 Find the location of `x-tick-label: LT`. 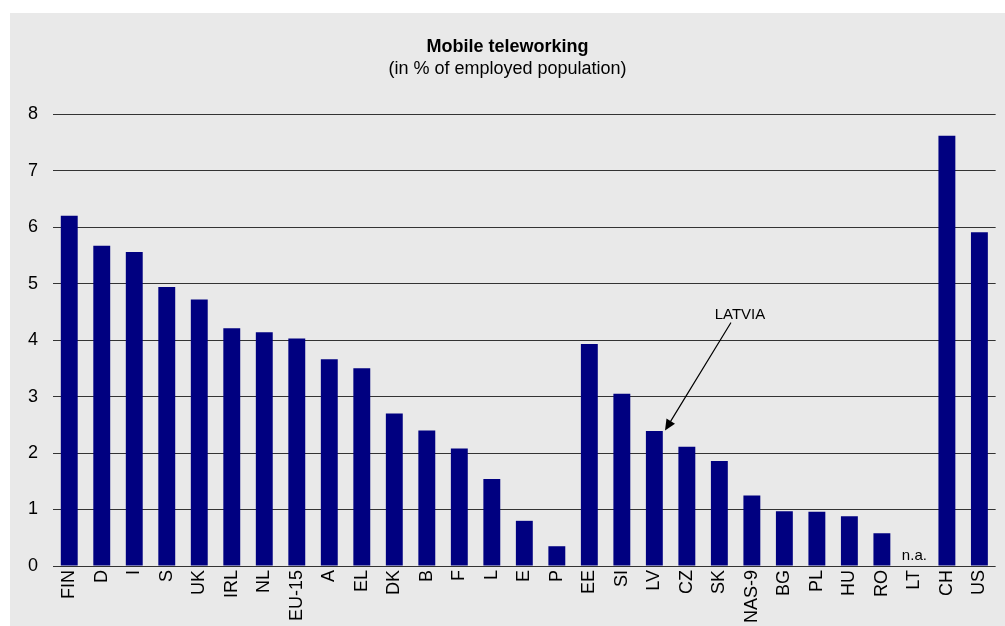

x-tick-label: LT is located at coordinates (913, 580).